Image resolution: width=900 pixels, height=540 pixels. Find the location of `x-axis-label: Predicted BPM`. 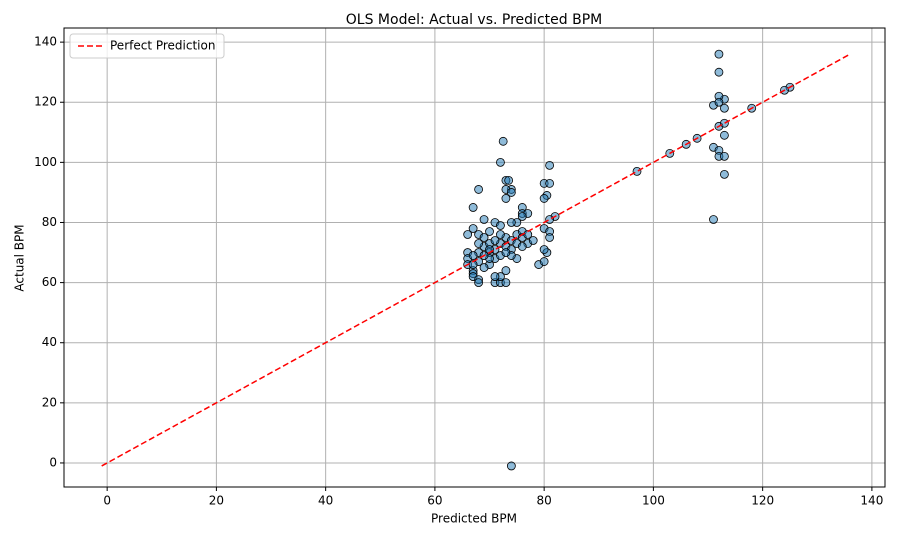

x-axis-label: Predicted BPM is located at coordinates (474, 519).